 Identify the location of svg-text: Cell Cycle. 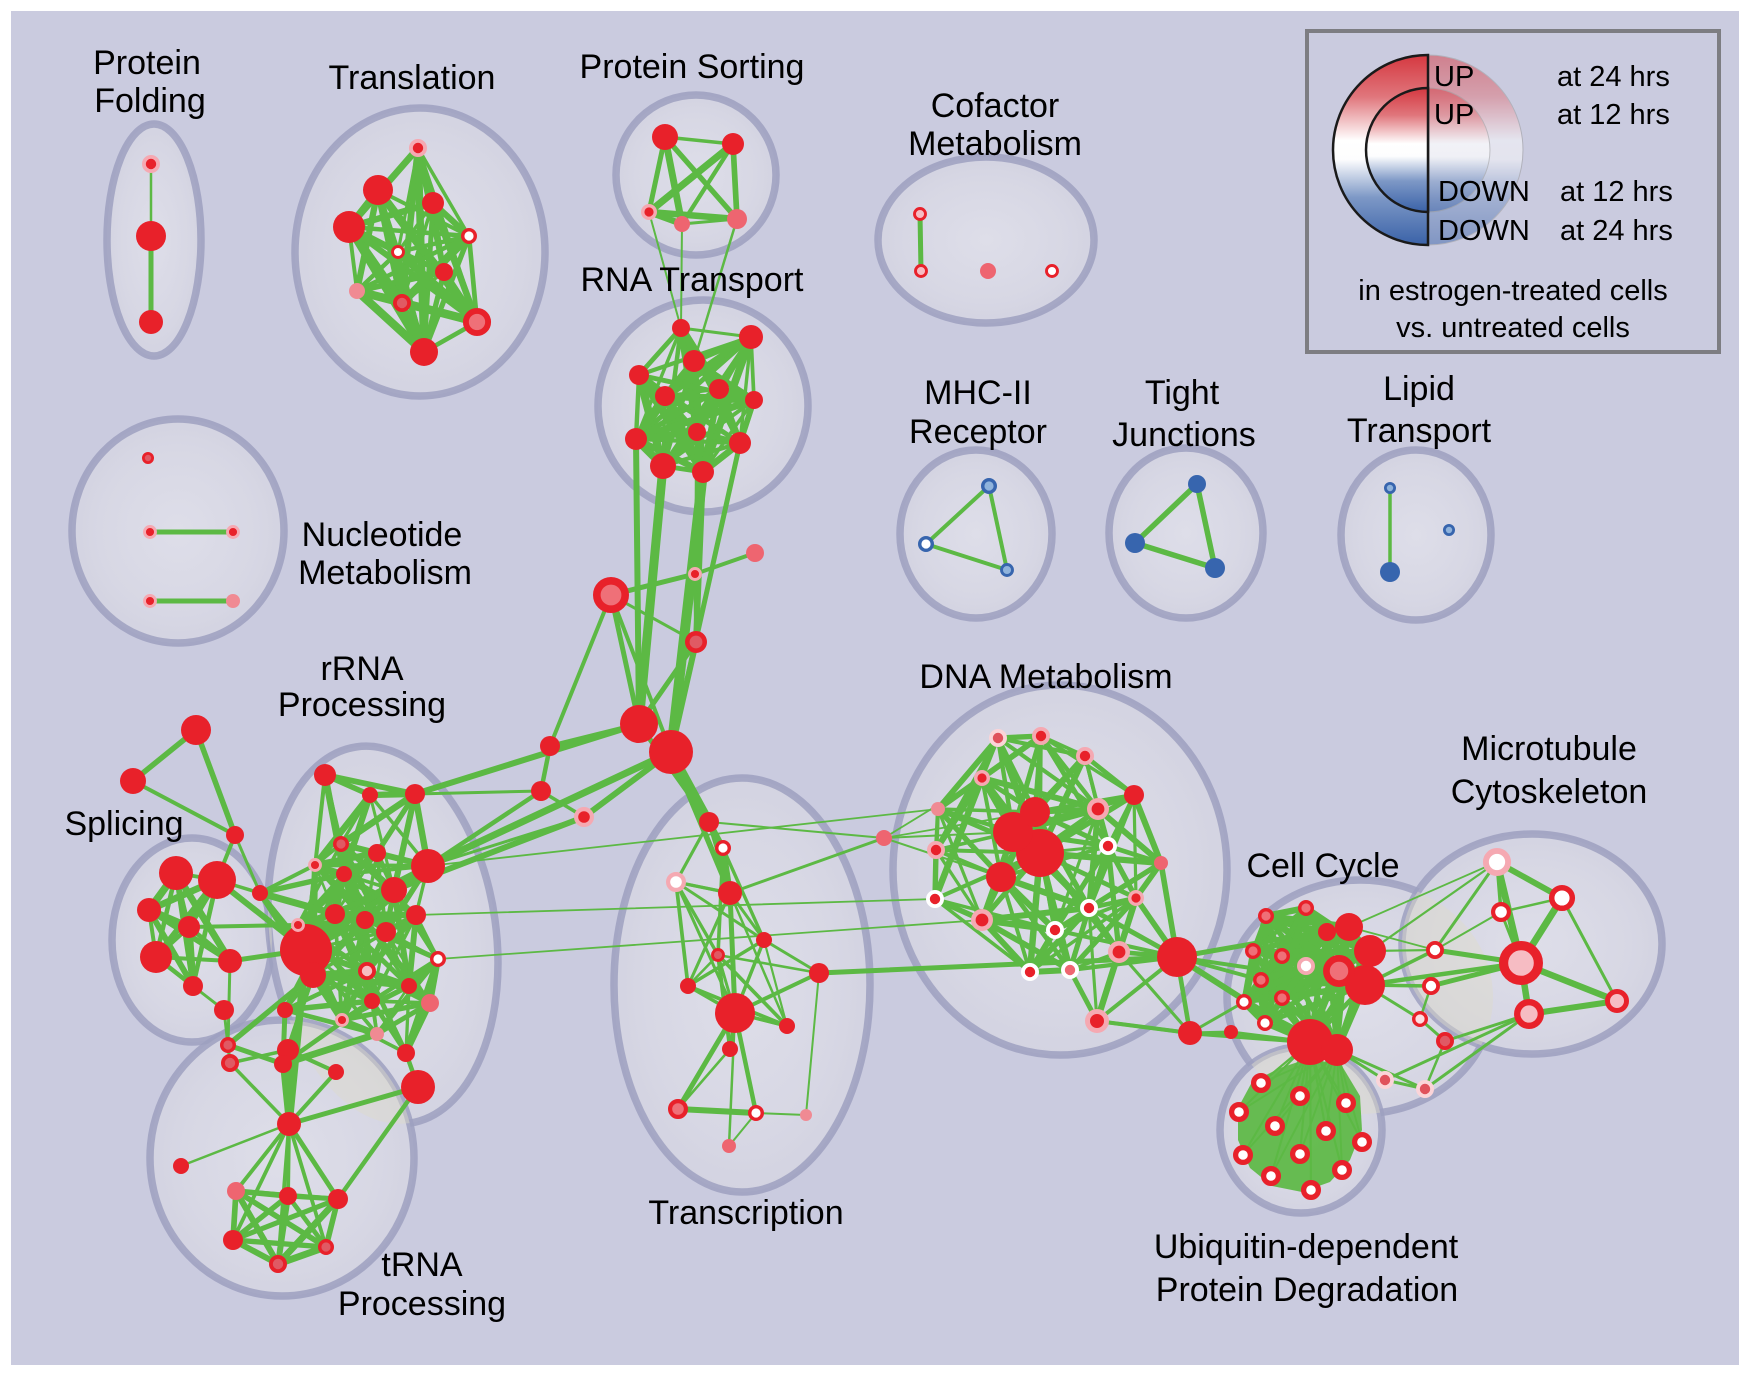
(1322, 866).